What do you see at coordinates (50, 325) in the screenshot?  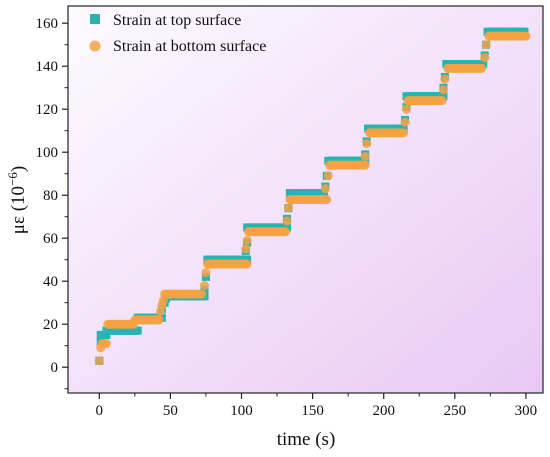 I see `y-tick-label: 20` at bounding box center [50, 325].